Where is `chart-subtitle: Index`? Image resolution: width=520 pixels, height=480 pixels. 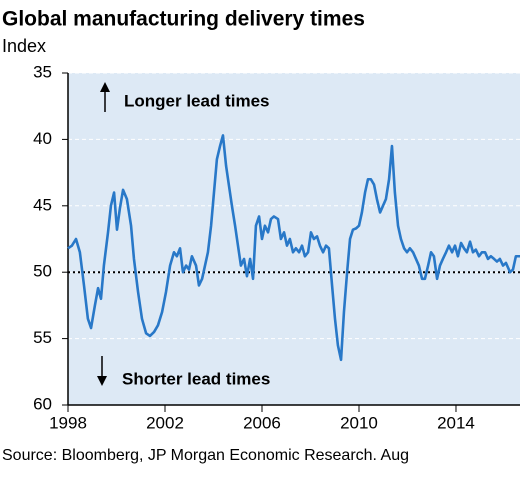 chart-subtitle: Index is located at coordinates (24, 46).